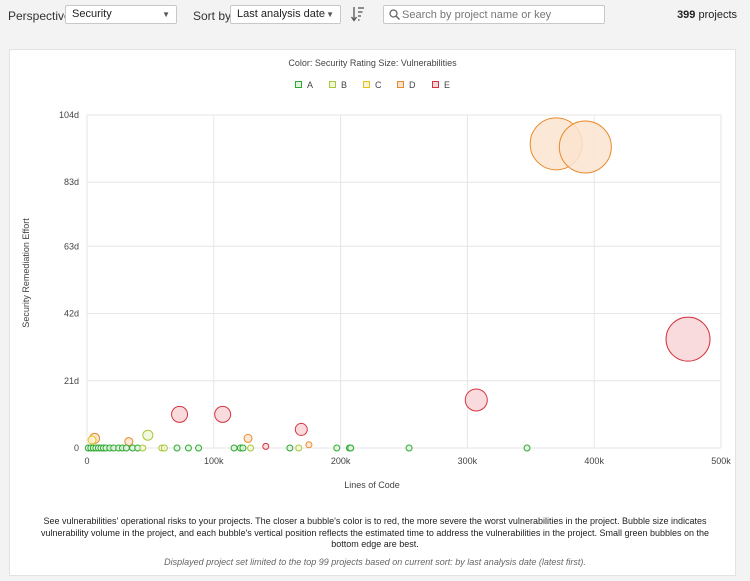 The width and height of the screenshot is (750, 581). What do you see at coordinates (500, 14) in the screenshot?
I see `search-input` at bounding box center [500, 14].